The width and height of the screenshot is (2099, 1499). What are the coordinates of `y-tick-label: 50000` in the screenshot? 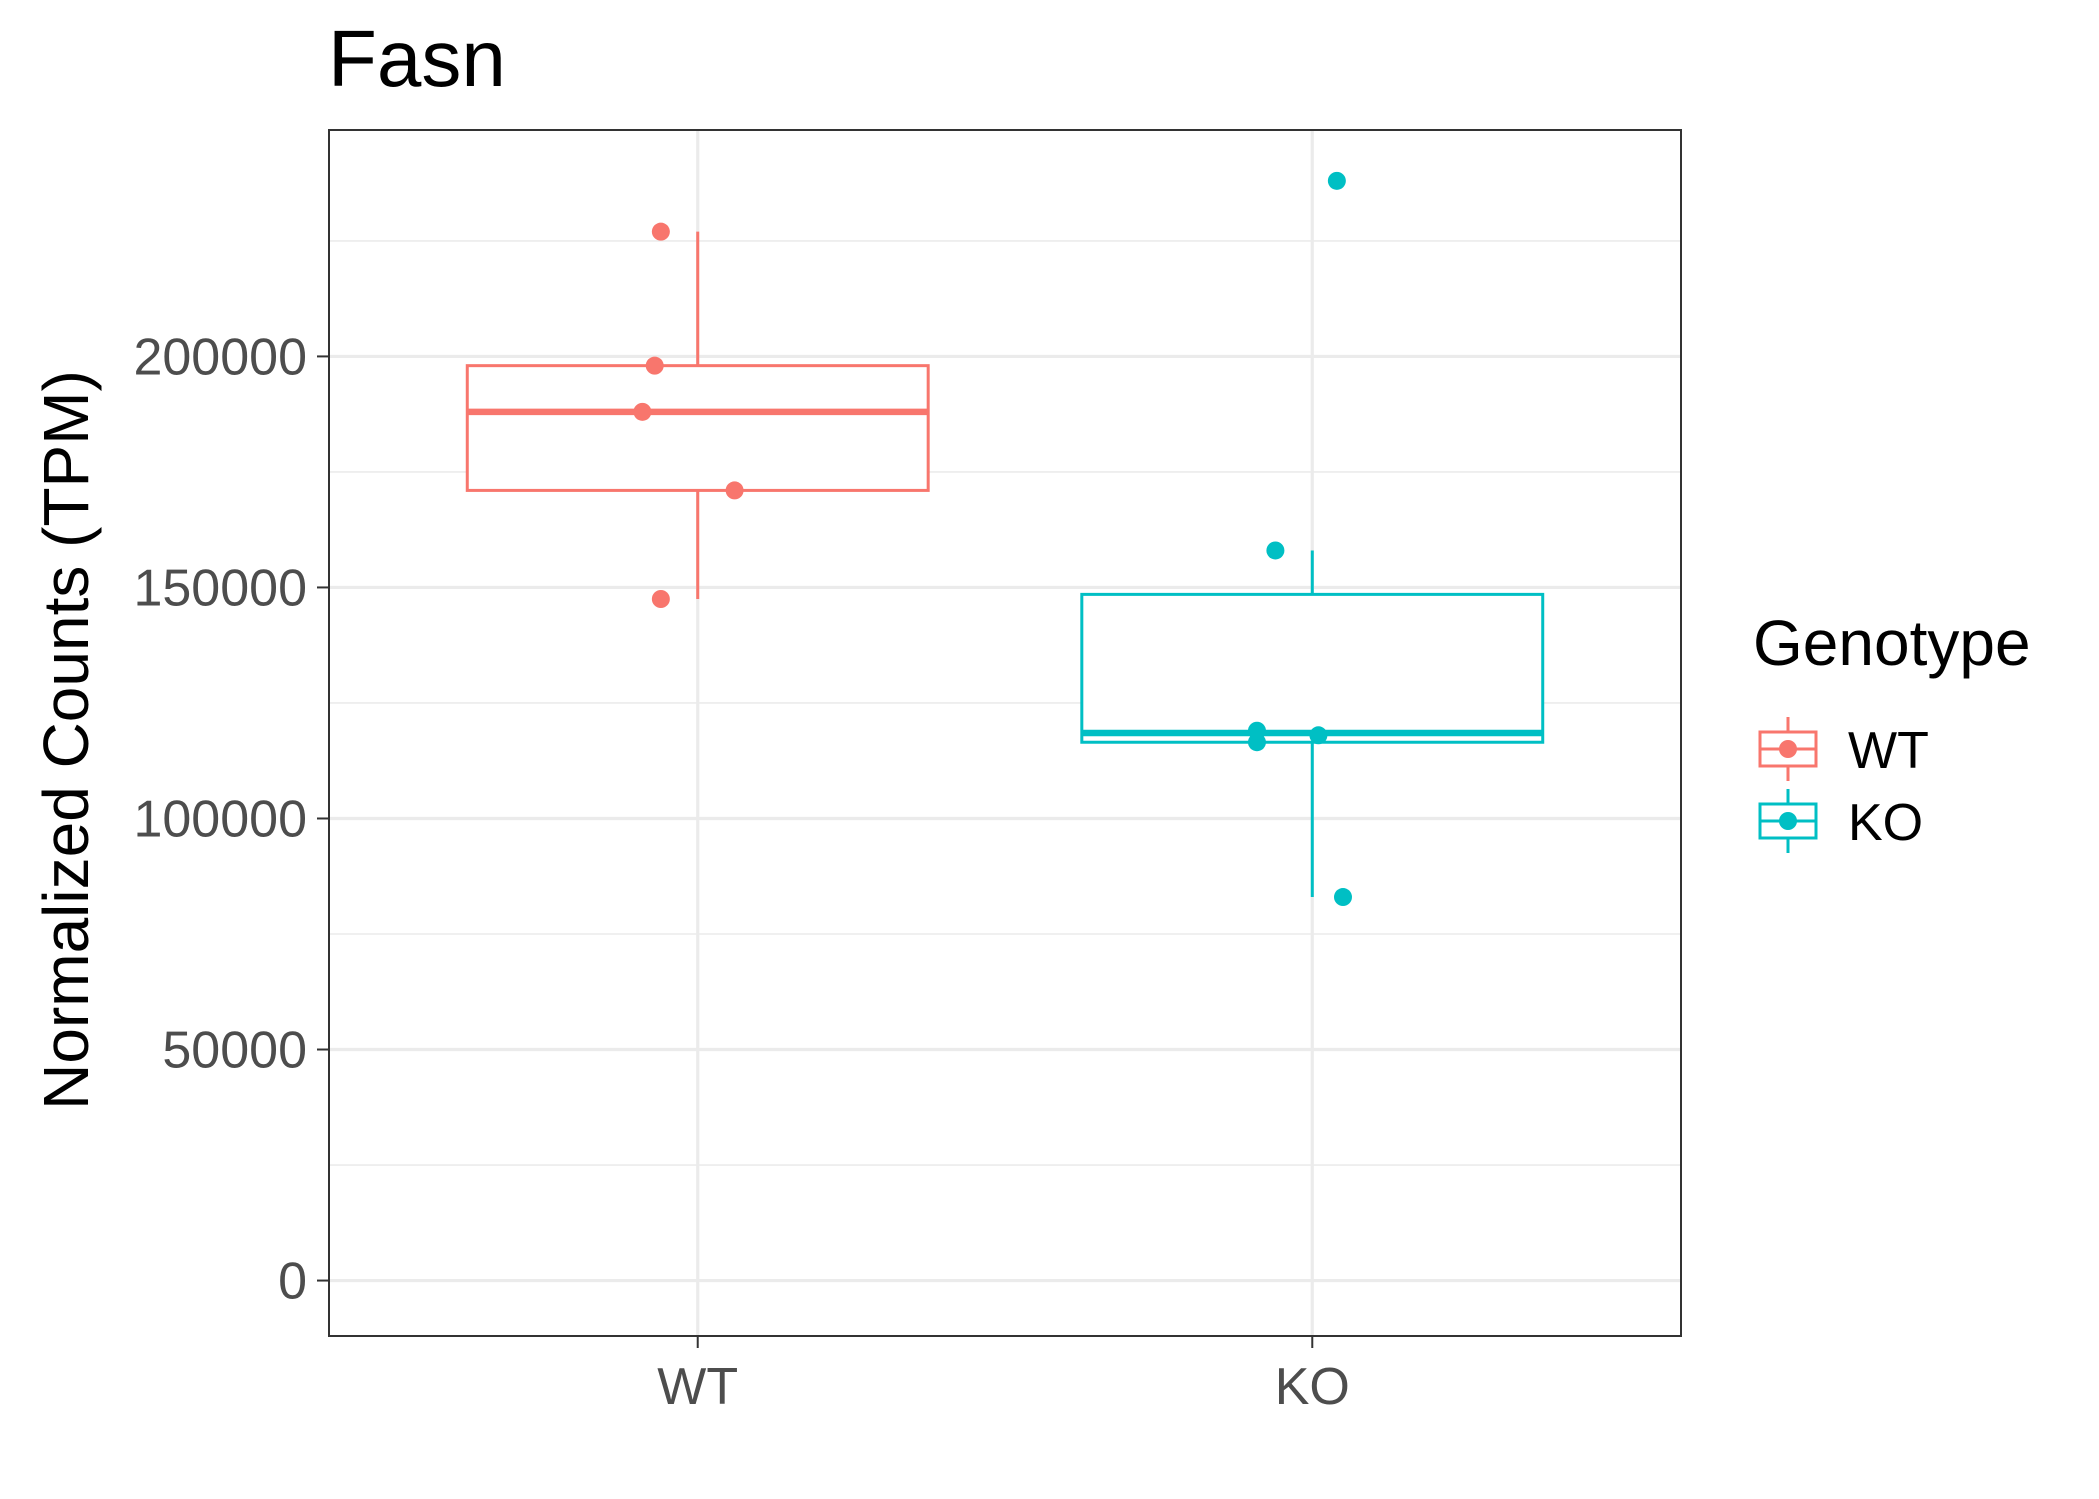 It's located at (234, 1051).